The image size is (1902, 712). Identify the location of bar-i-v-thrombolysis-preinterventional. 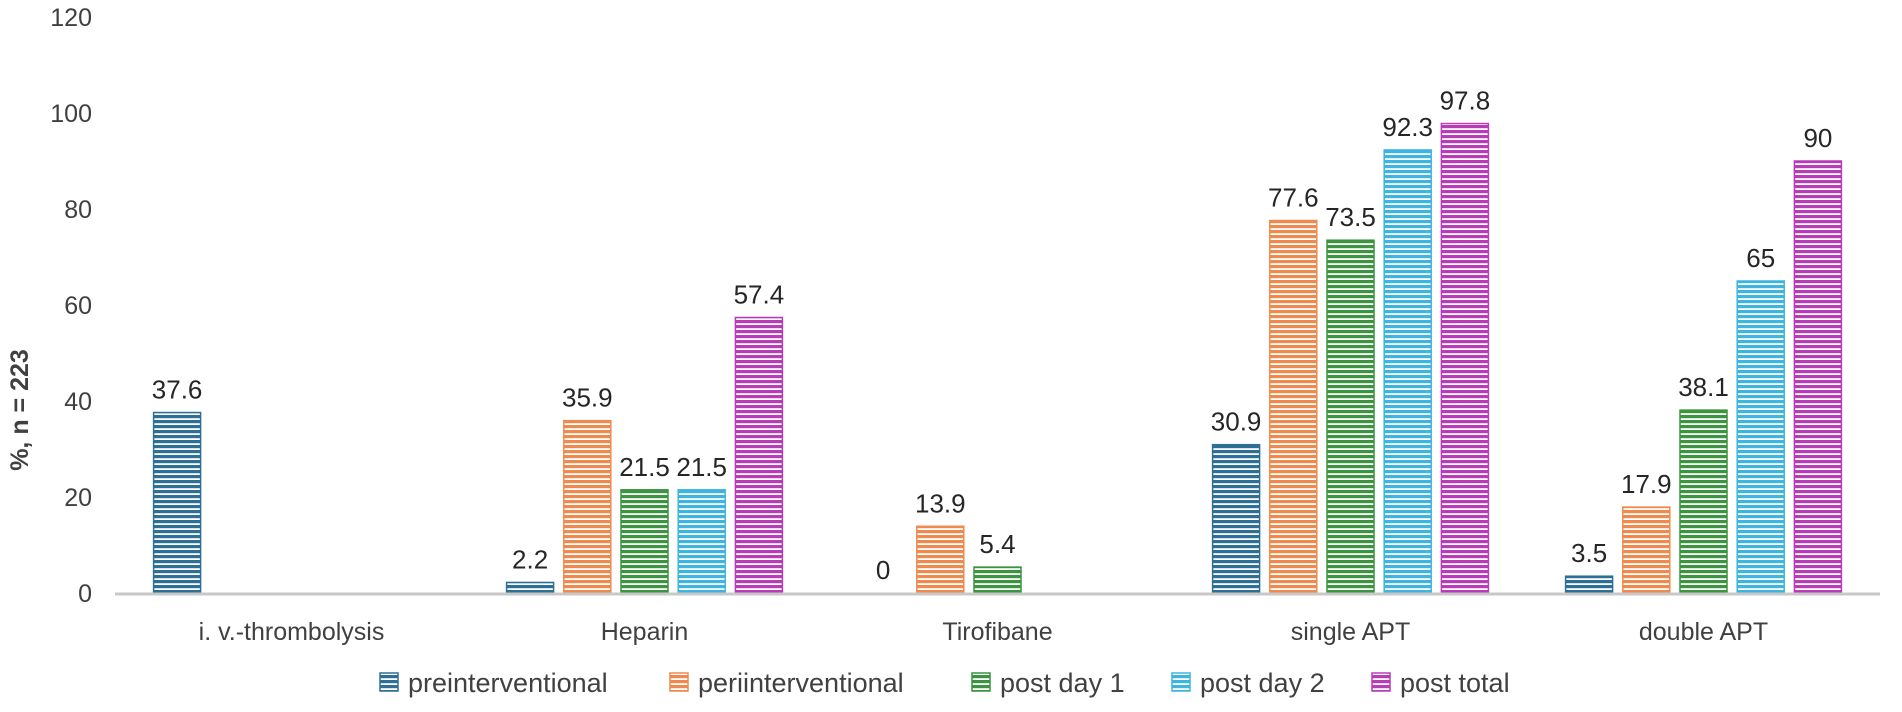
(177, 502).